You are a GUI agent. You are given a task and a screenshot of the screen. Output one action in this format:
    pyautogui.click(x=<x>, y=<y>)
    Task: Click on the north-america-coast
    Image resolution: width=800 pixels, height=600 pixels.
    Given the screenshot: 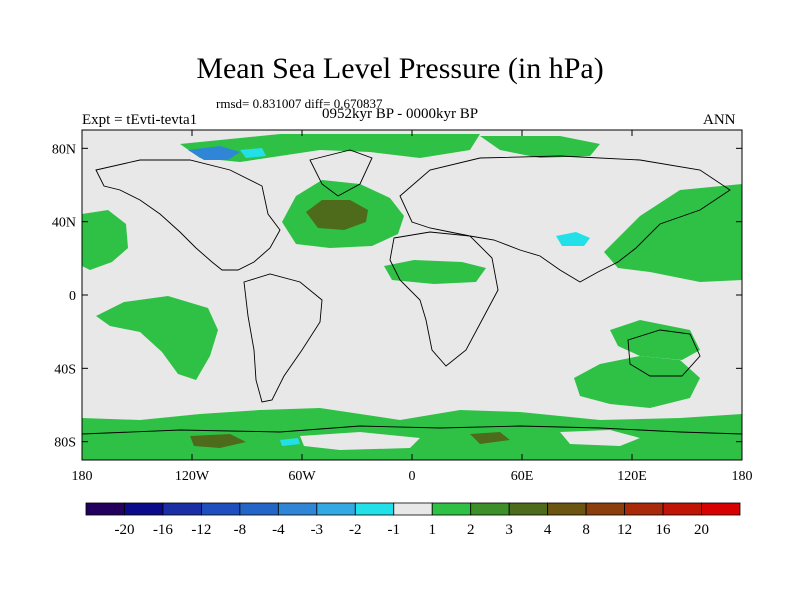 What is the action you would take?
    pyautogui.click(x=188, y=215)
    